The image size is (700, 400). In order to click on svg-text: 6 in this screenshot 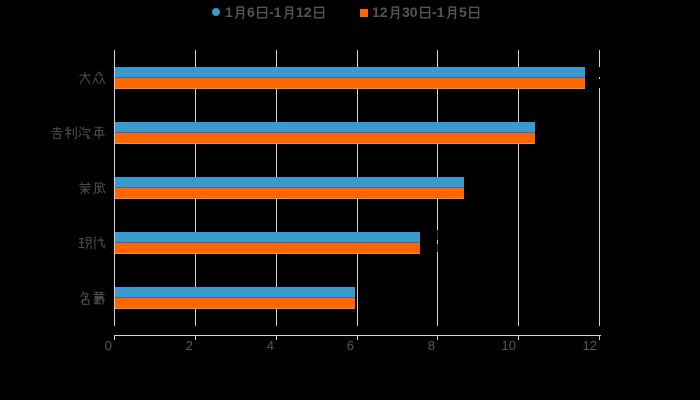, I will do `click(251, 12)`.